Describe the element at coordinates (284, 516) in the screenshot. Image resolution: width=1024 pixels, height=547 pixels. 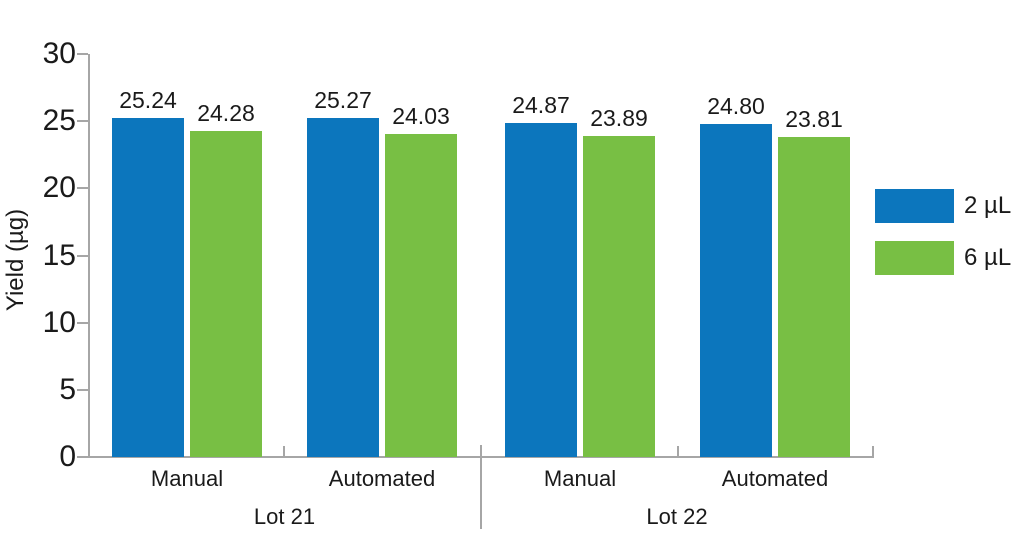
I see `group-label-lot-21: Lot 21` at that location.